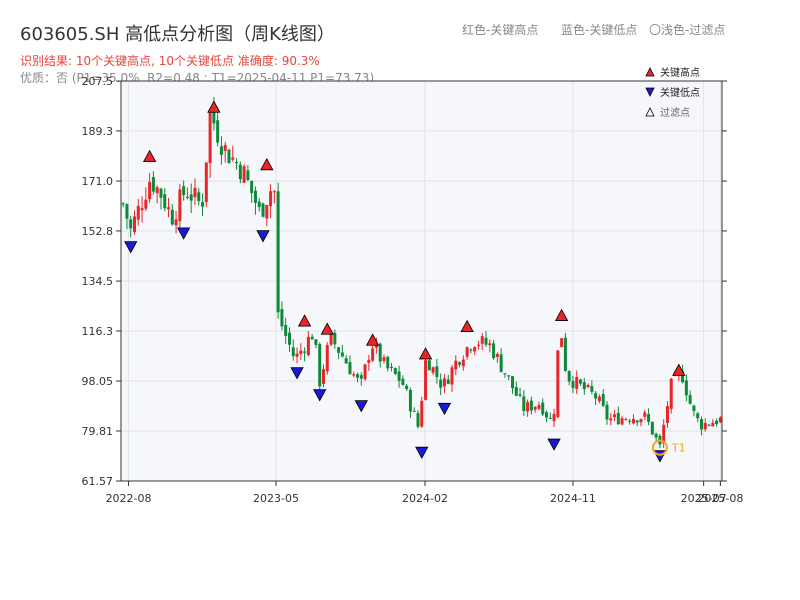 The image size is (800, 600). I want to click on y-tick-label: 152.8, so click(98, 231).